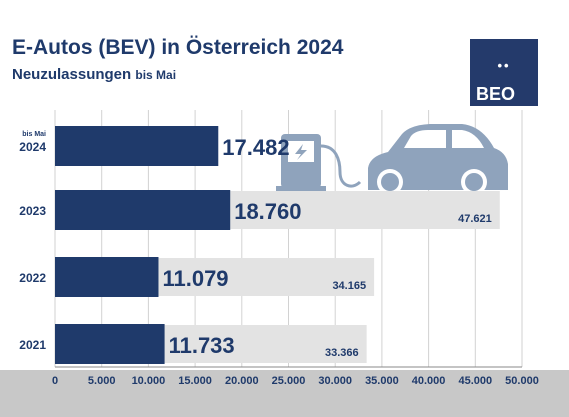 This screenshot has width=569, height=417. What do you see at coordinates (475, 381) in the screenshot?
I see `x-tick-label: 45.000` at bounding box center [475, 381].